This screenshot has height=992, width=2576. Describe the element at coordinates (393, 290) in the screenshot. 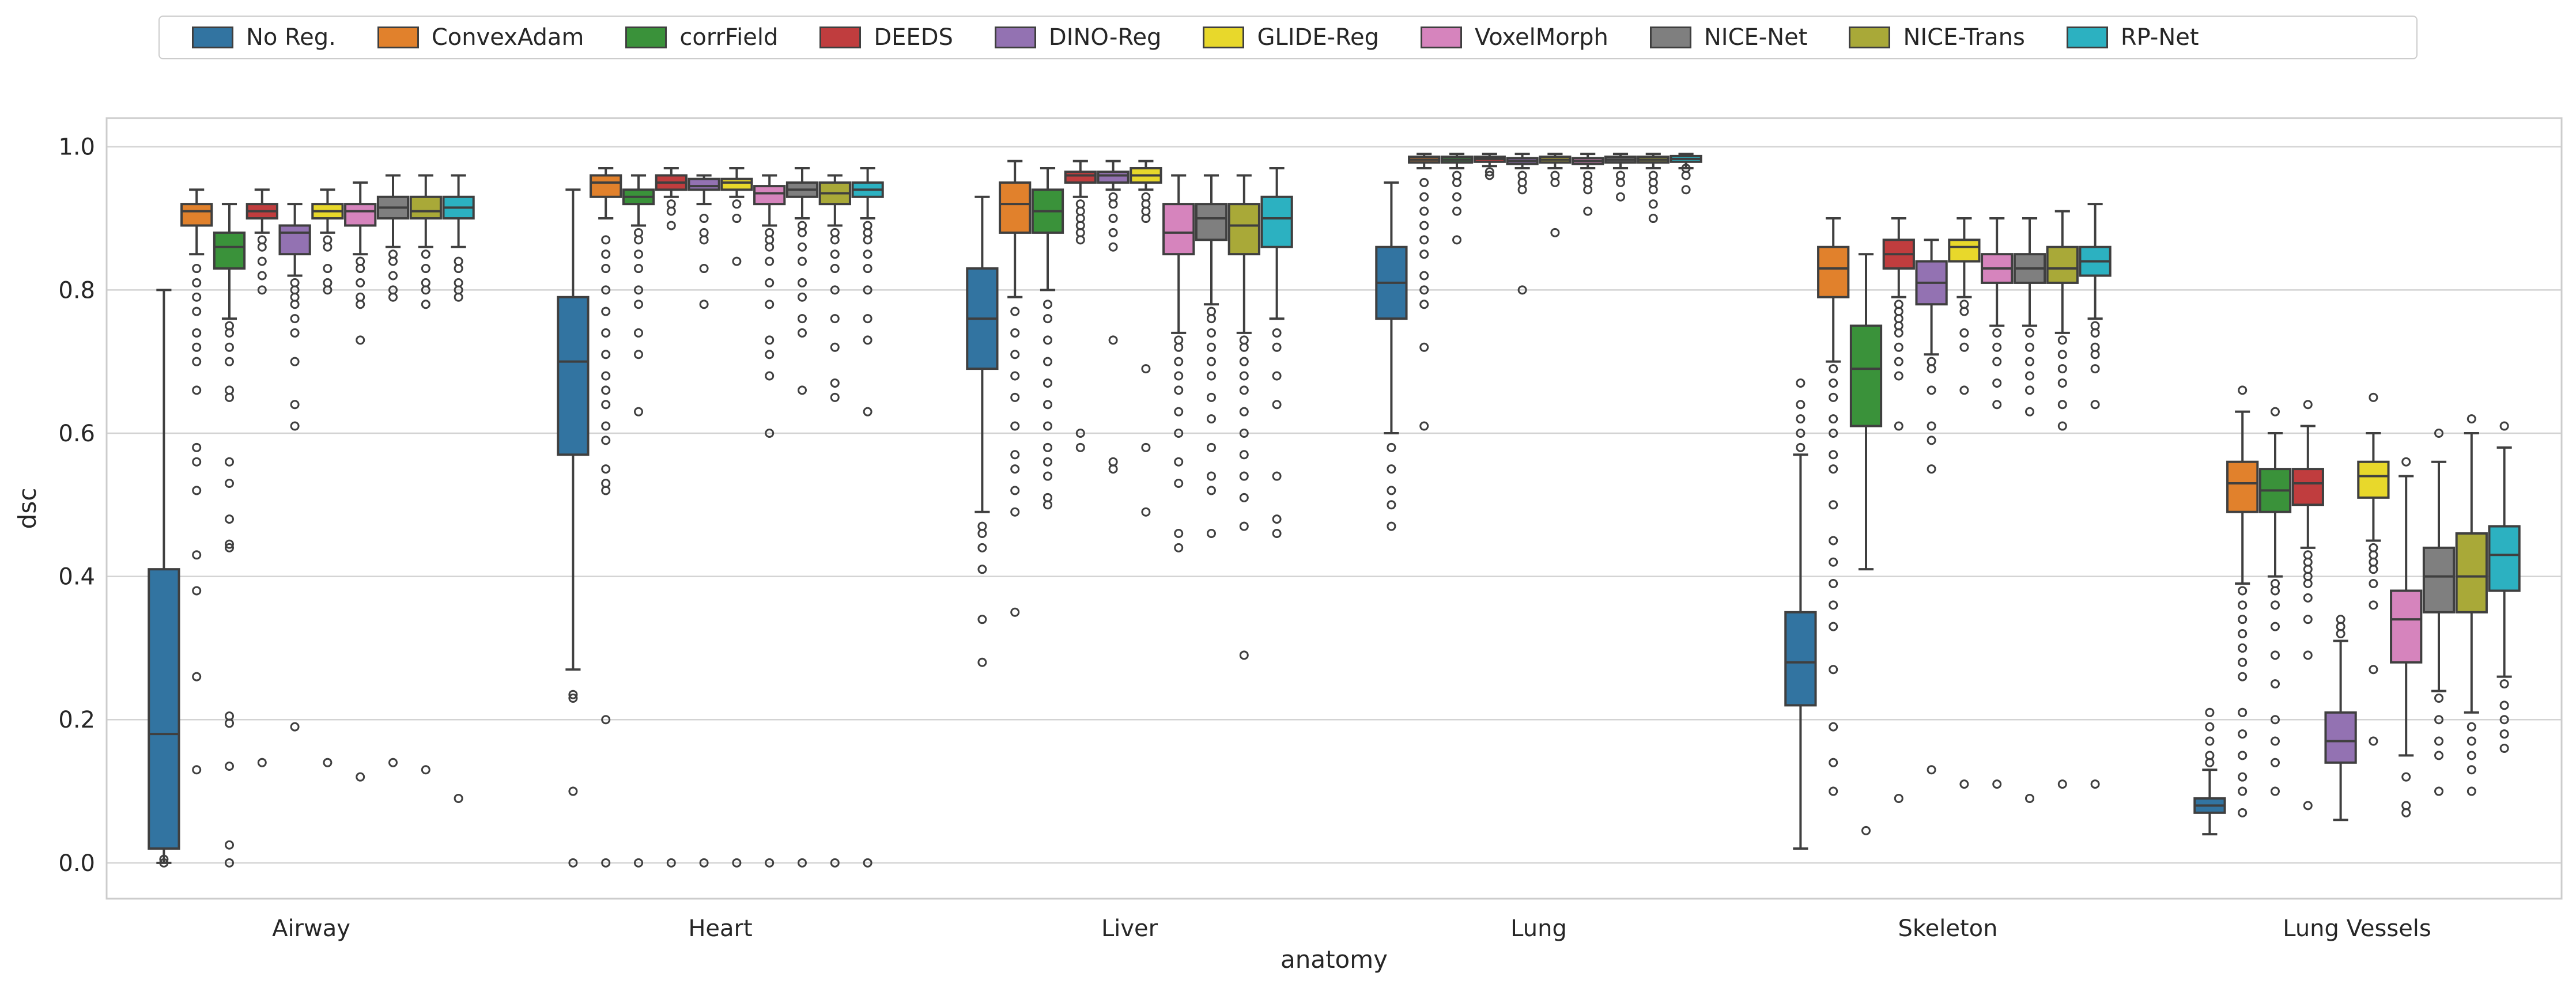

I see `outlier-nice-net-airway` at that location.